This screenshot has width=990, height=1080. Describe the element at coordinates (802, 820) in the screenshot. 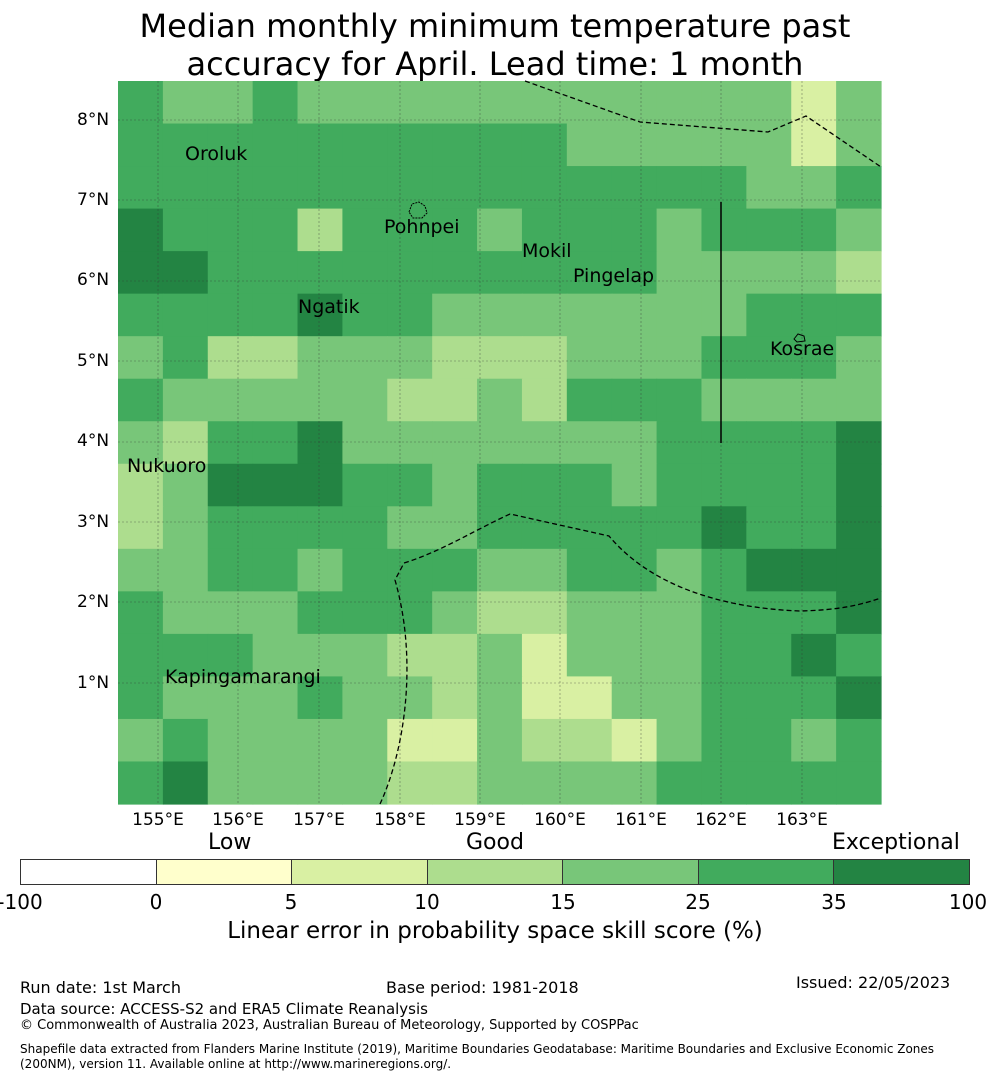

I see `lon-label-163e: 163°E` at that location.